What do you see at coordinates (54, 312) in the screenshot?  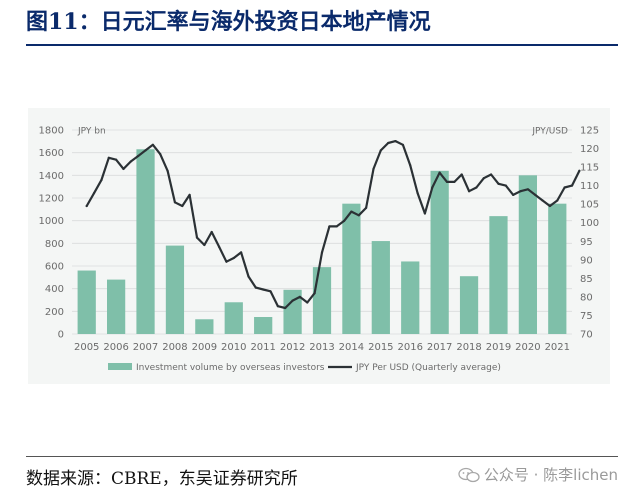 I see `left-tick-label: 200` at bounding box center [54, 312].